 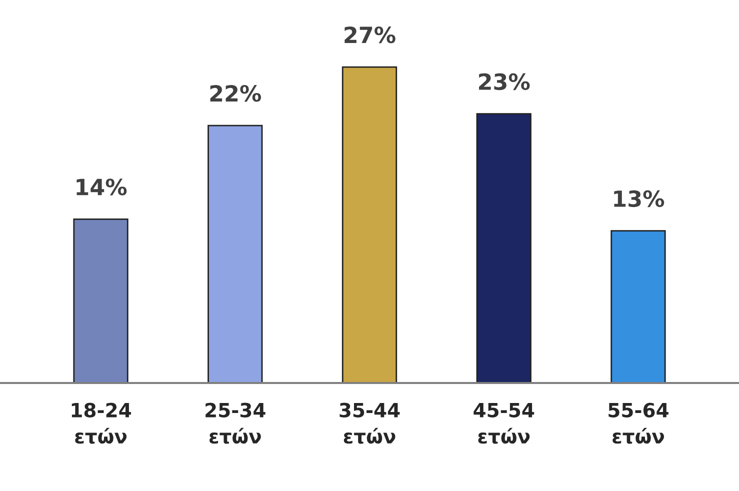 What do you see at coordinates (370, 35) in the screenshot?
I see `data-label: 27%` at bounding box center [370, 35].